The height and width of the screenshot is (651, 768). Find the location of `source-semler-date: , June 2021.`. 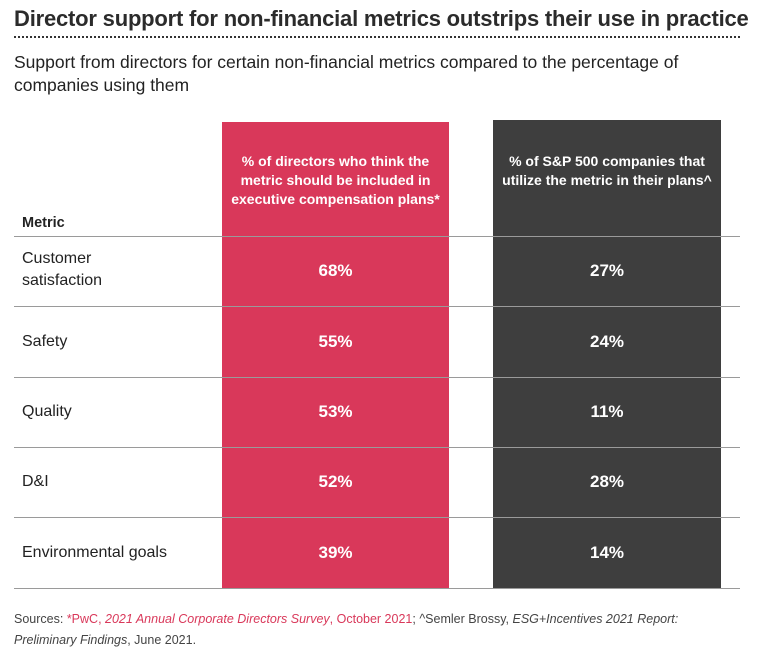

source-semler-date: , June 2021. is located at coordinates (162, 640).